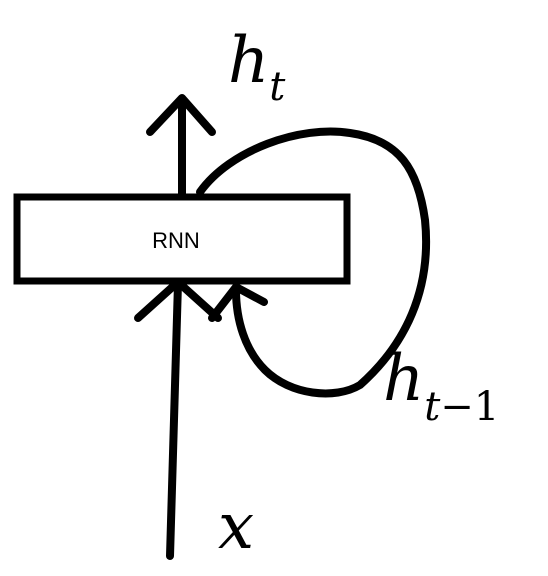 Image resolution: width=548 pixels, height=576 pixels. What do you see at coordinates (469, 407) in the screenshot?
I see `recurrent-label-subscript-rest: −1` at bounding box center [469, 407].